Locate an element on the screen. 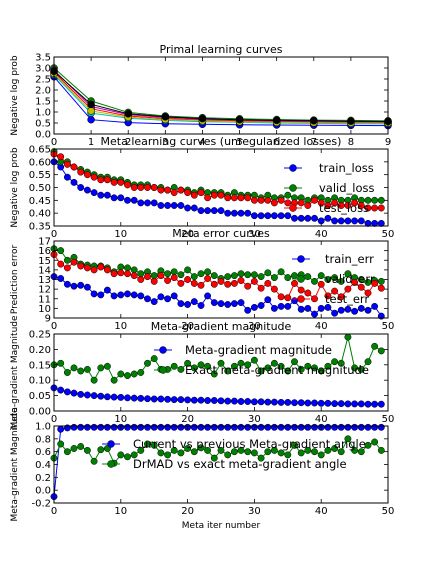  x-tick-label: 30 is located at coordinates (254, 234).